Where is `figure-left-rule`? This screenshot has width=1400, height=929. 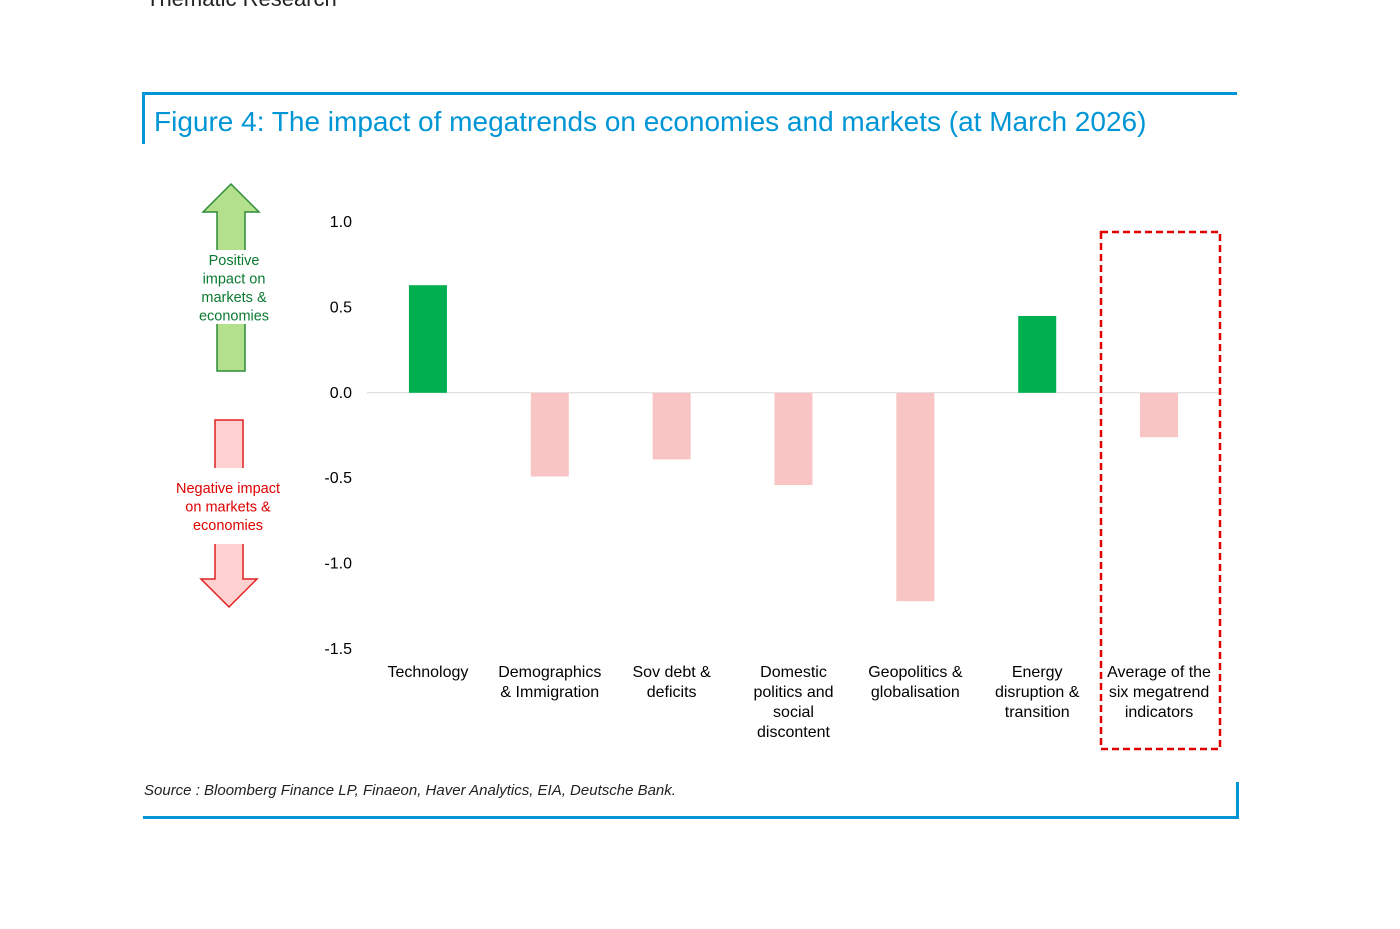 figure-left-rule is located at coordinates (143, 118).